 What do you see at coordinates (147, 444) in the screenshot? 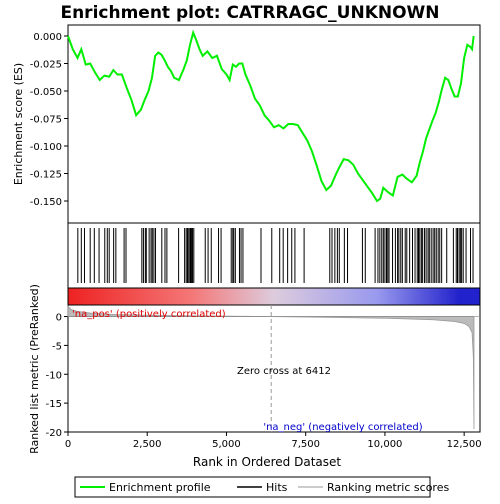
I see `x-tick-label: 2,500` at bounding box center [147, 444].